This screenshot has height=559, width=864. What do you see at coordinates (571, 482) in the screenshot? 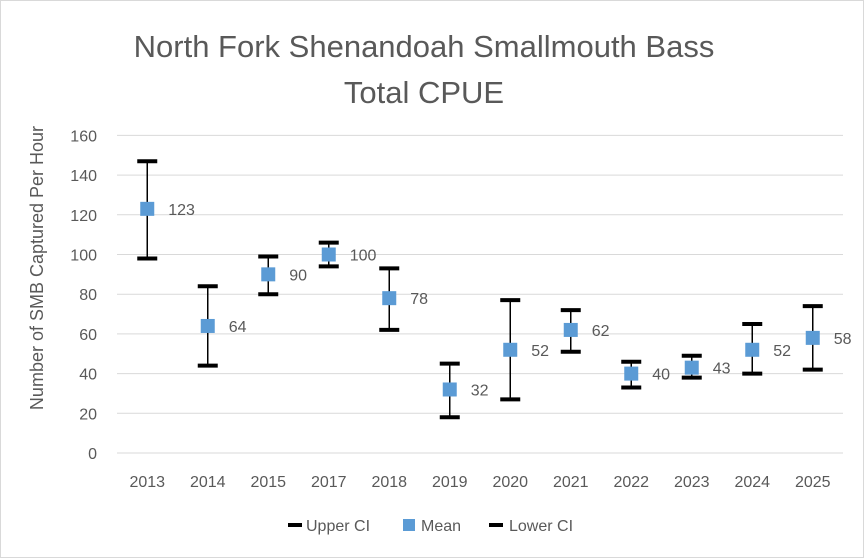
I see `x-tick-label: 2021` at bounding box center [571, 482].